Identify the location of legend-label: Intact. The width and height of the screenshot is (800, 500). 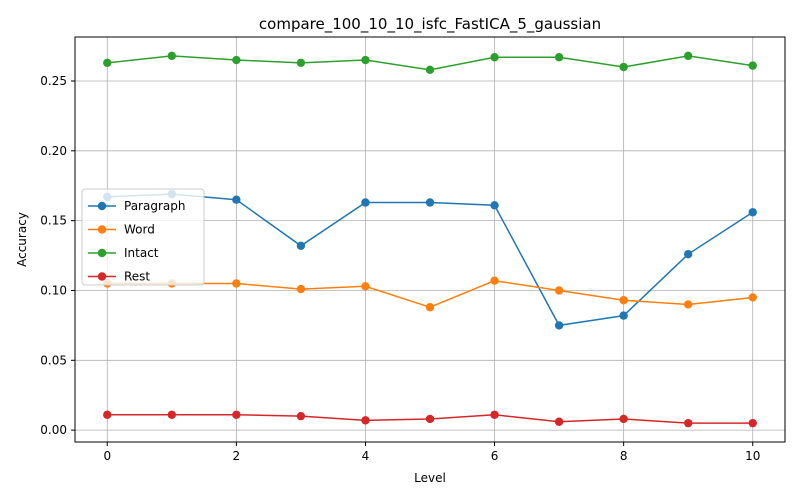
(141, 253).